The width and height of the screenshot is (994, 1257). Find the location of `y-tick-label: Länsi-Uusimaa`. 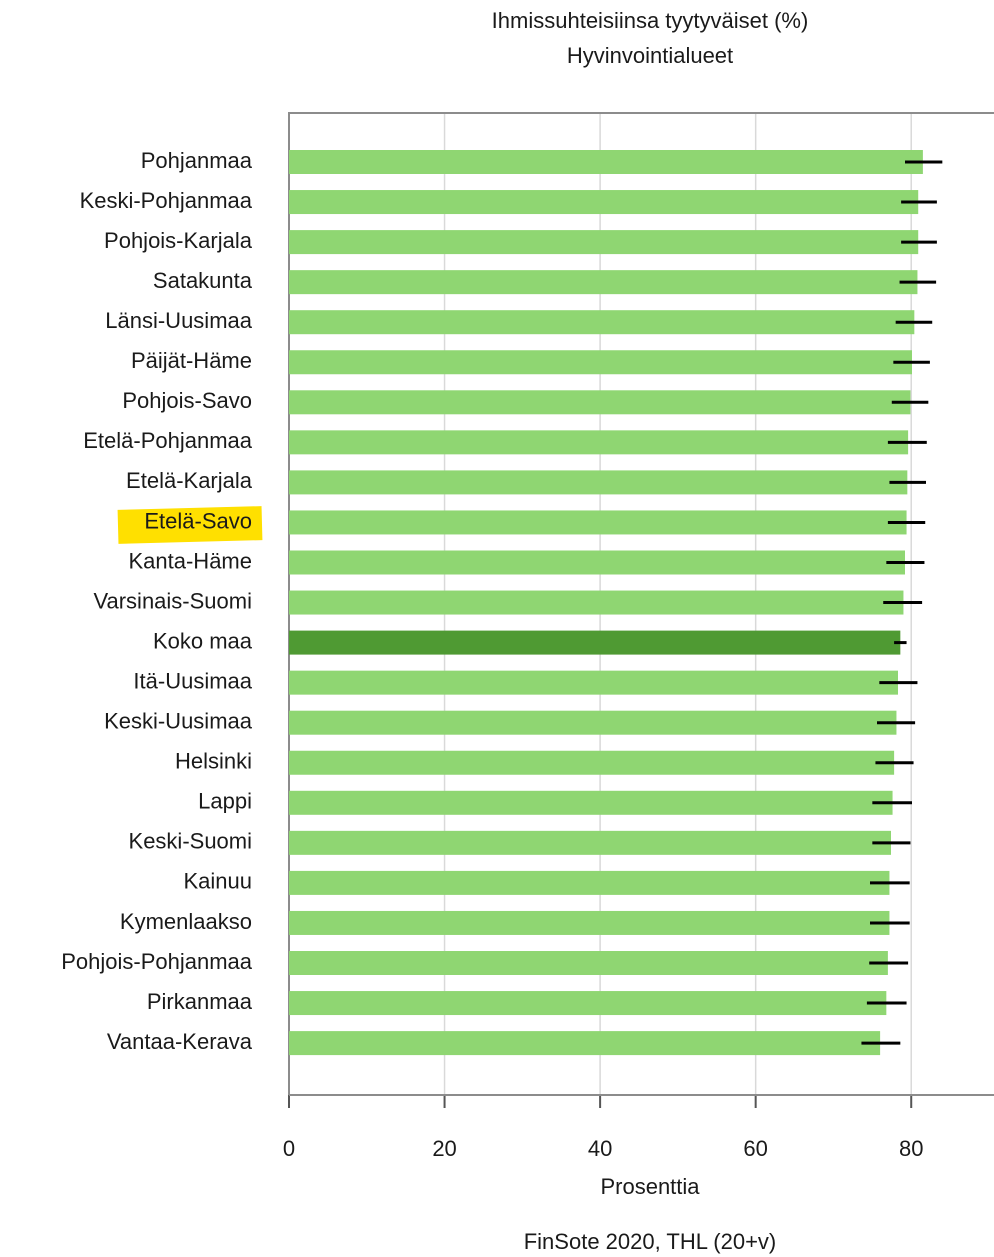

y-tick-label: Länsi-Uusimaa is located at coordinates (178, 320).